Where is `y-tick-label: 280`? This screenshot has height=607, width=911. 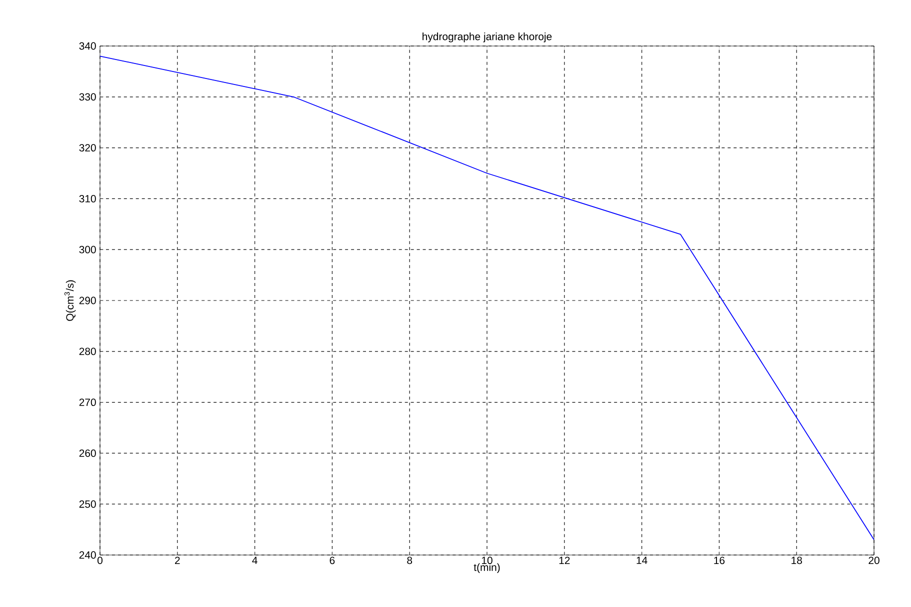 y-tick-label: 280 is located at coordinates (87, 352).